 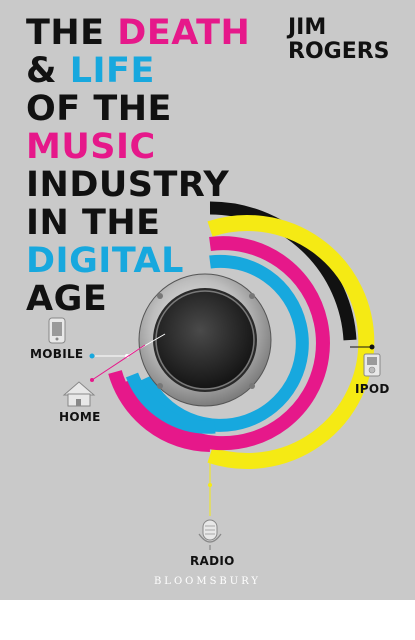 I want to click on author-first-name: JIM, so click(x=307, y=27).